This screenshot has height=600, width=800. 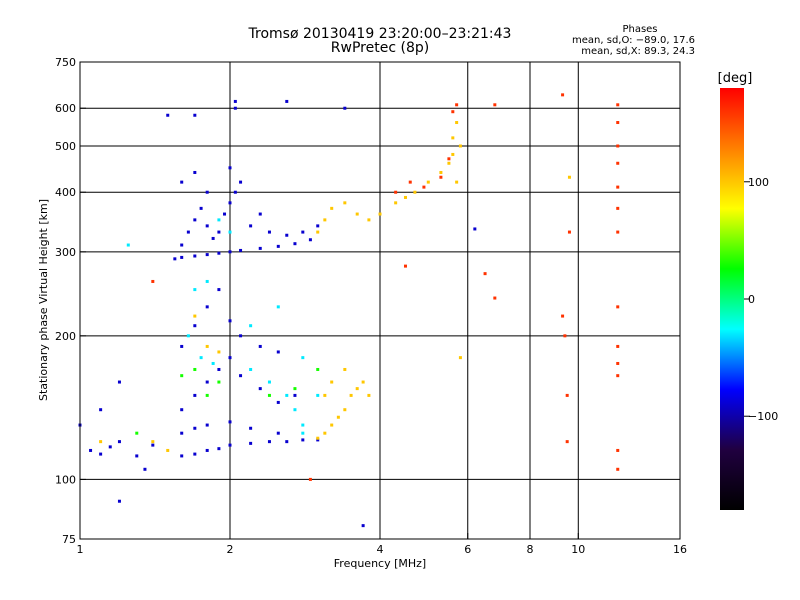 I want to click on x-tick-label: 2, so click(x=230, y=549).